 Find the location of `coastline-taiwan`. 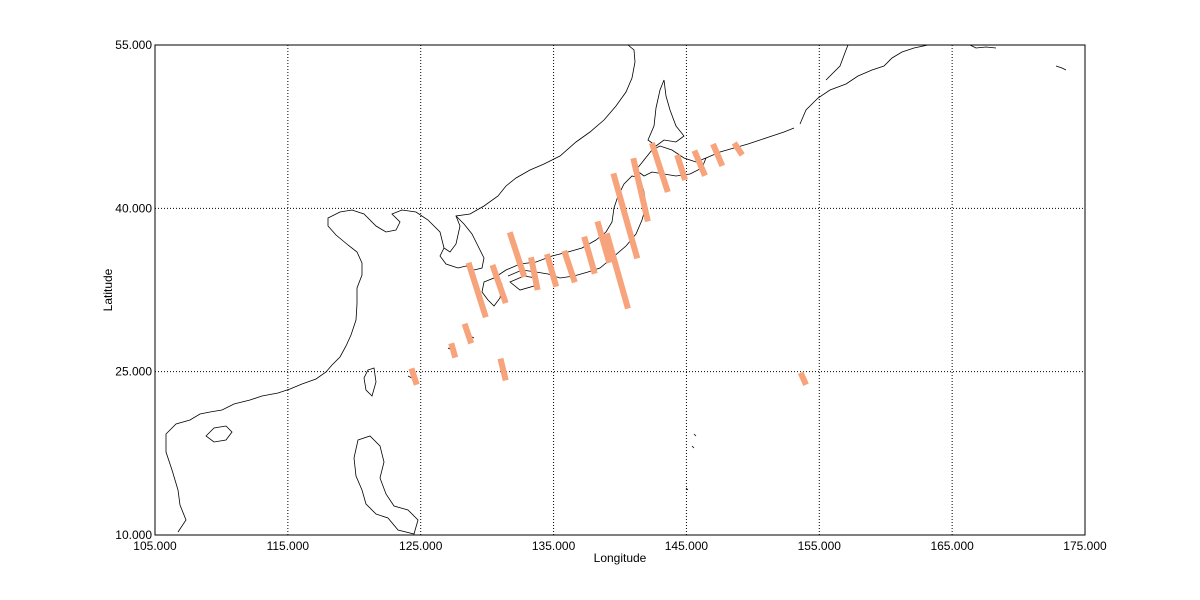

coastline-taiwan is located at coordinates (370, 382).